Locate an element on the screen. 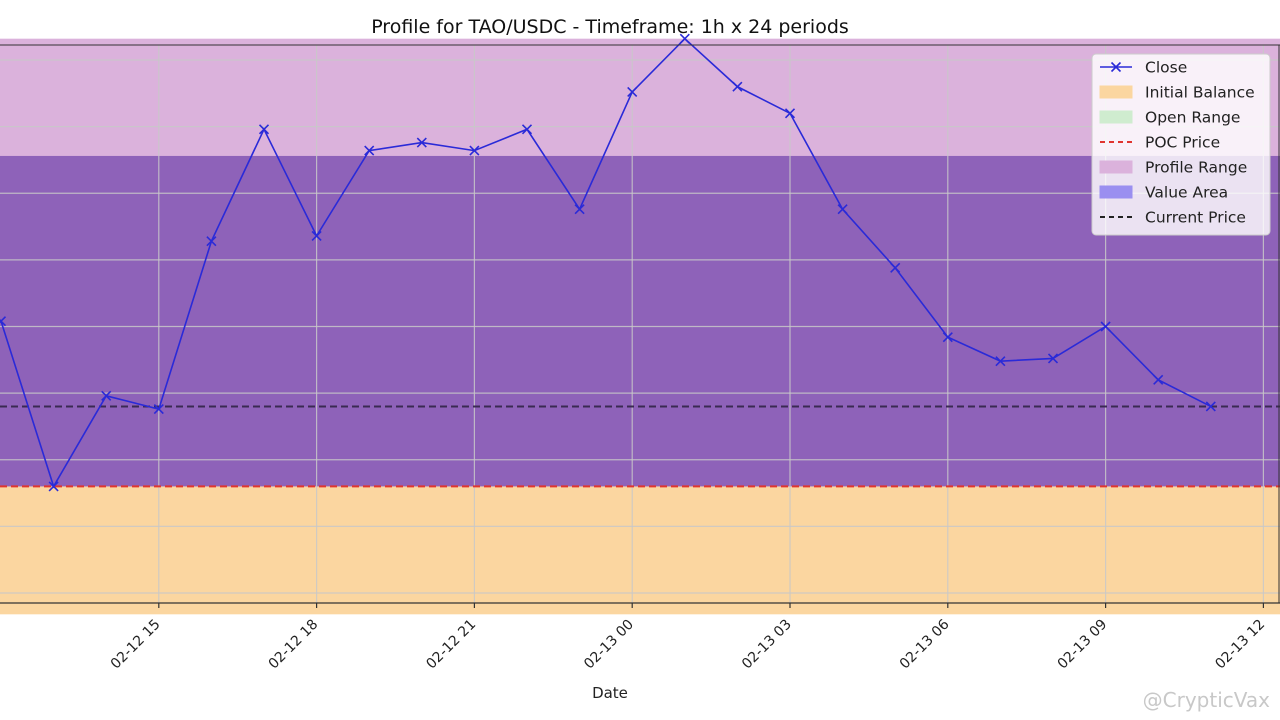 The height and width of the screenshot is (720, 1280). legend-label: POC Price is located at coordinates (1182, 143).